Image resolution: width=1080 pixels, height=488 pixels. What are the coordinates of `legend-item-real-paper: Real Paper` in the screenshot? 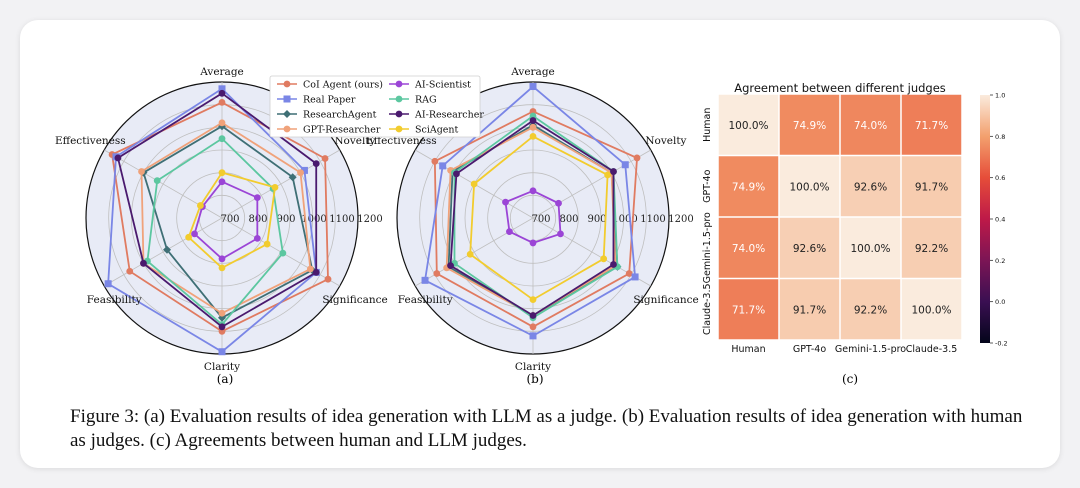 It's located at (316, 100).